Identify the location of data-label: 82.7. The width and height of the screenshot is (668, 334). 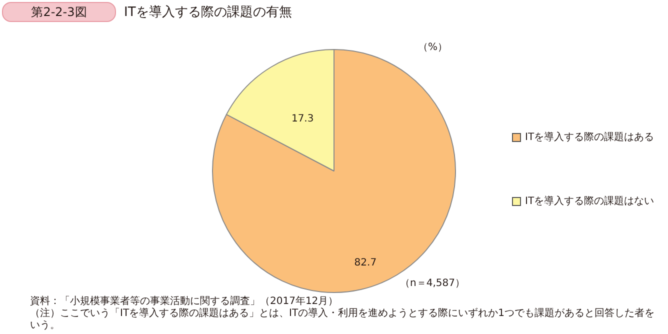
(365, 263).